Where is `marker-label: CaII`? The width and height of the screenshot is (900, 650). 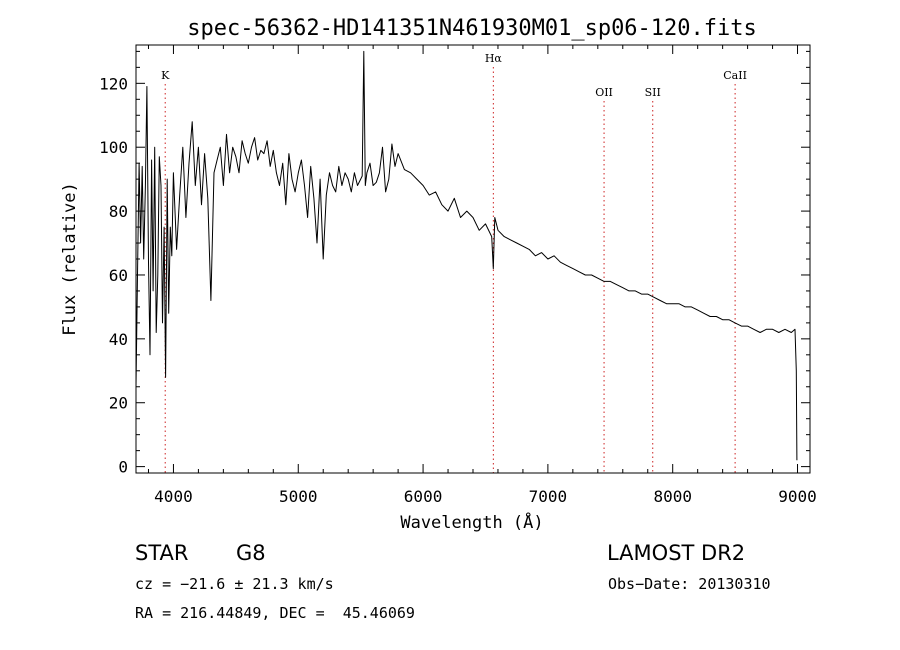
marker-label: CaII is located at coordinates (735, 75).